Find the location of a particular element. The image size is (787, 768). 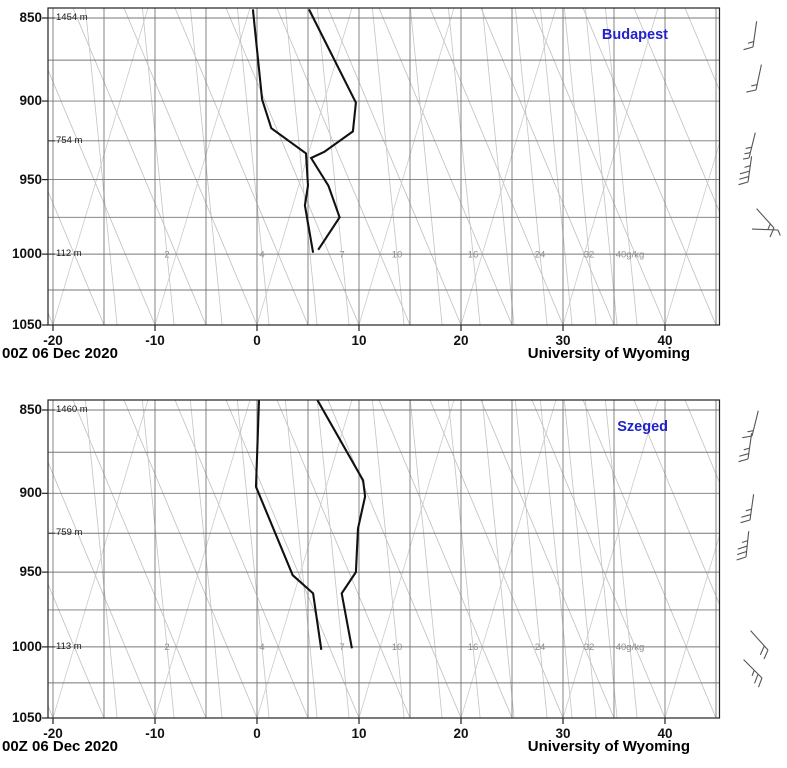

pressure-tick-label: 950 is located at coordinates (30, 179).